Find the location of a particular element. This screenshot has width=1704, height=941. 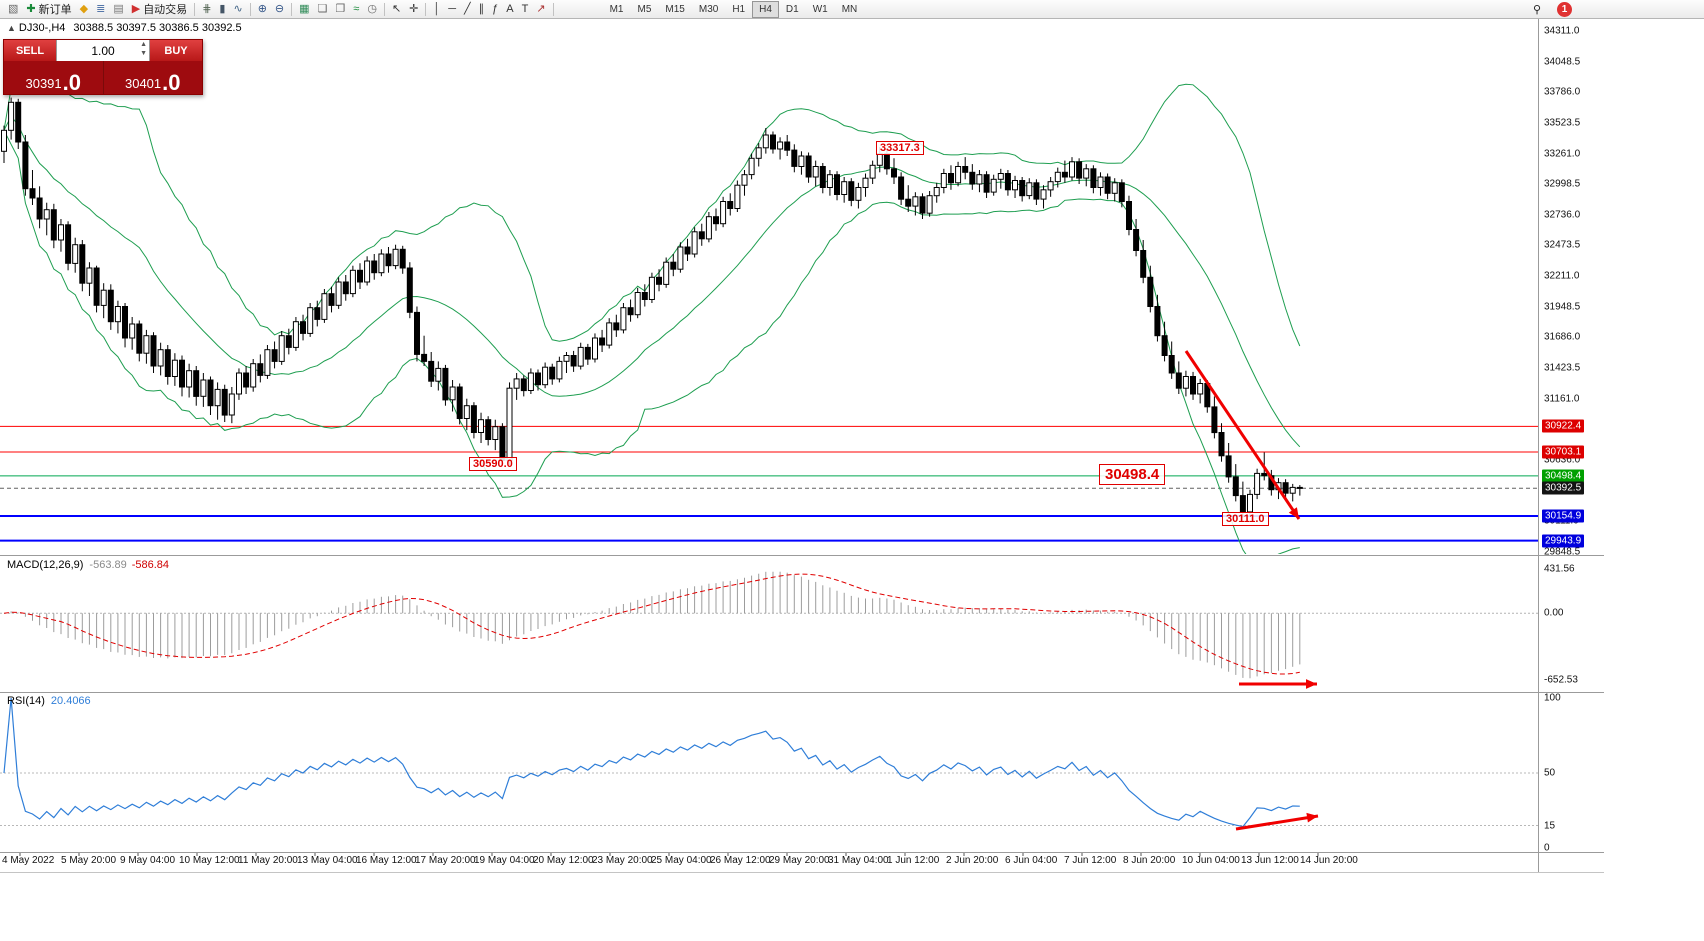

price-annotation: 30498.4 is located at coordinates (1132, 474).